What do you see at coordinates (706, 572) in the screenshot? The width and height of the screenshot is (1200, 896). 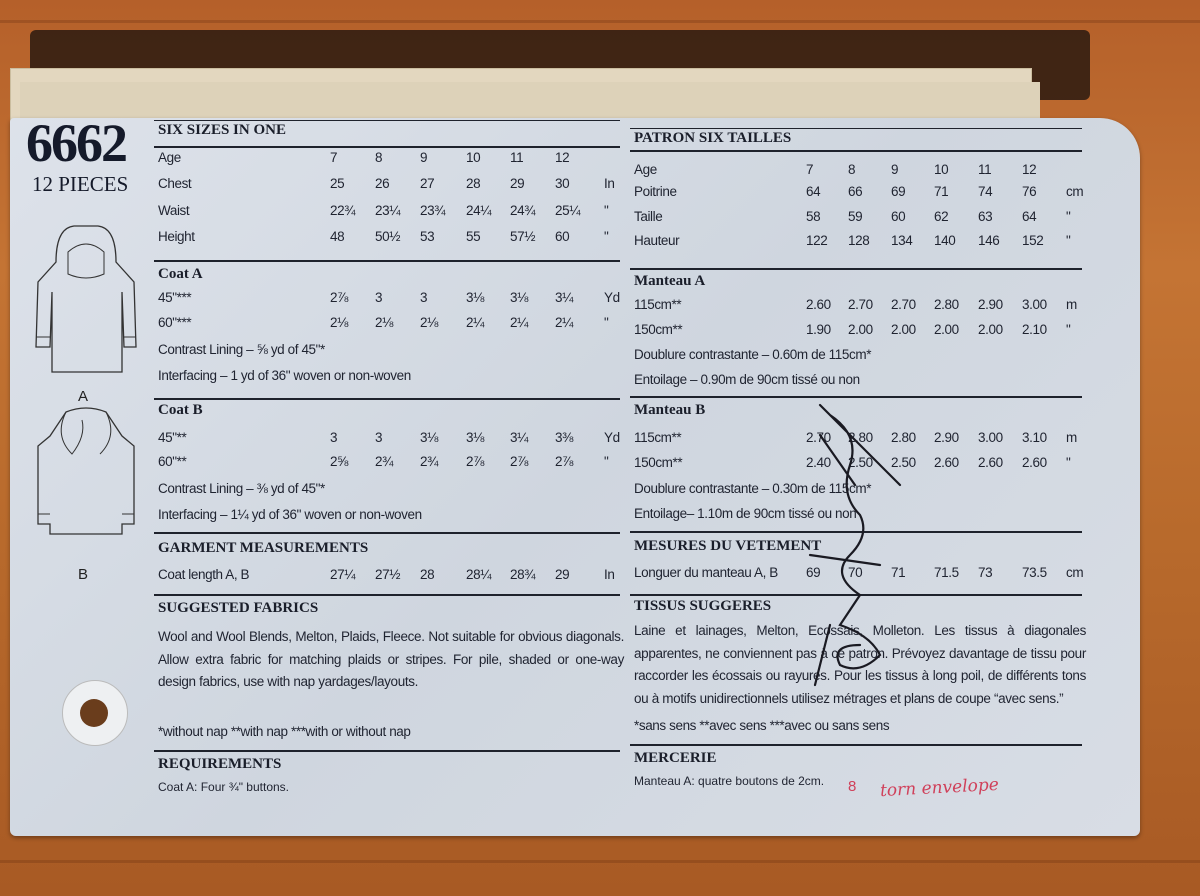 I see `garment-row-label: Longuer du manteau A, B` at bounding box center [706, 572].